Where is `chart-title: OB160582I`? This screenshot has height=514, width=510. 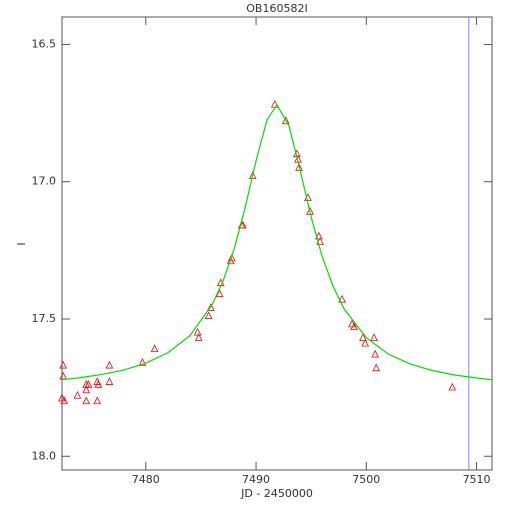 chart-title: OB160582I is located at coordinates (276, 8).